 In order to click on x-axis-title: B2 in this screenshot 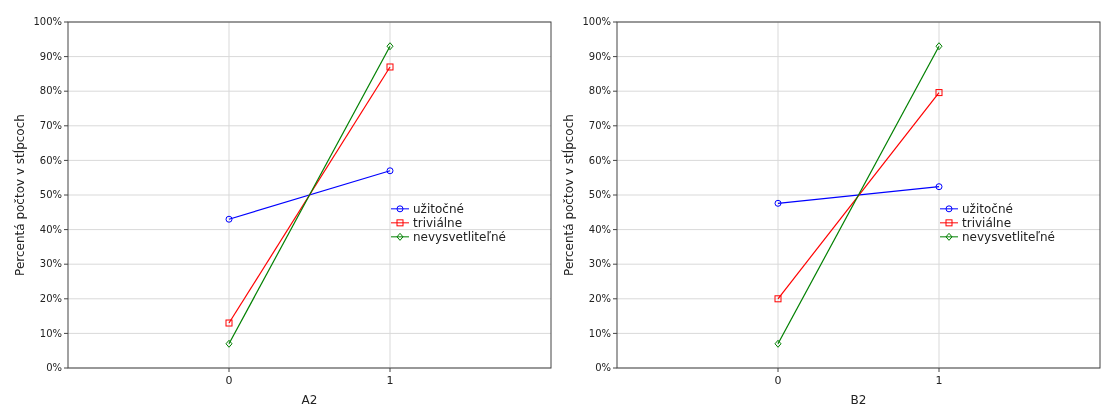, I will do `click(858, 400)`.